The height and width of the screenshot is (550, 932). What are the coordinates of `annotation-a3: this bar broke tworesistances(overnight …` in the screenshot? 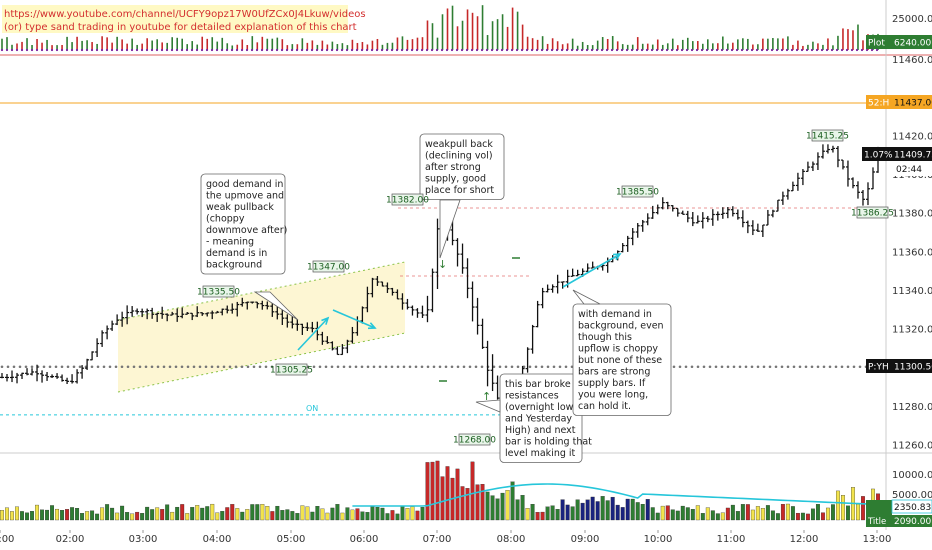 It's located at (533, 418).